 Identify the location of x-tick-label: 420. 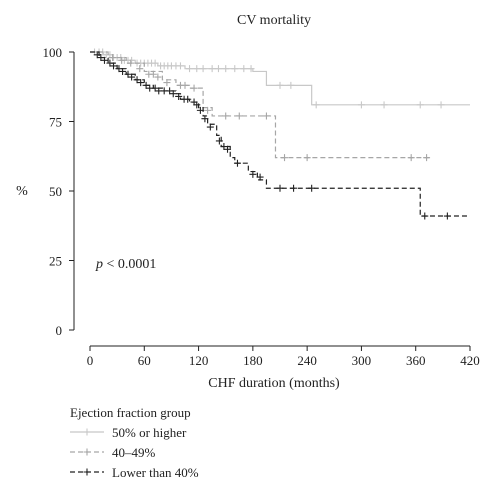
(470, 360).